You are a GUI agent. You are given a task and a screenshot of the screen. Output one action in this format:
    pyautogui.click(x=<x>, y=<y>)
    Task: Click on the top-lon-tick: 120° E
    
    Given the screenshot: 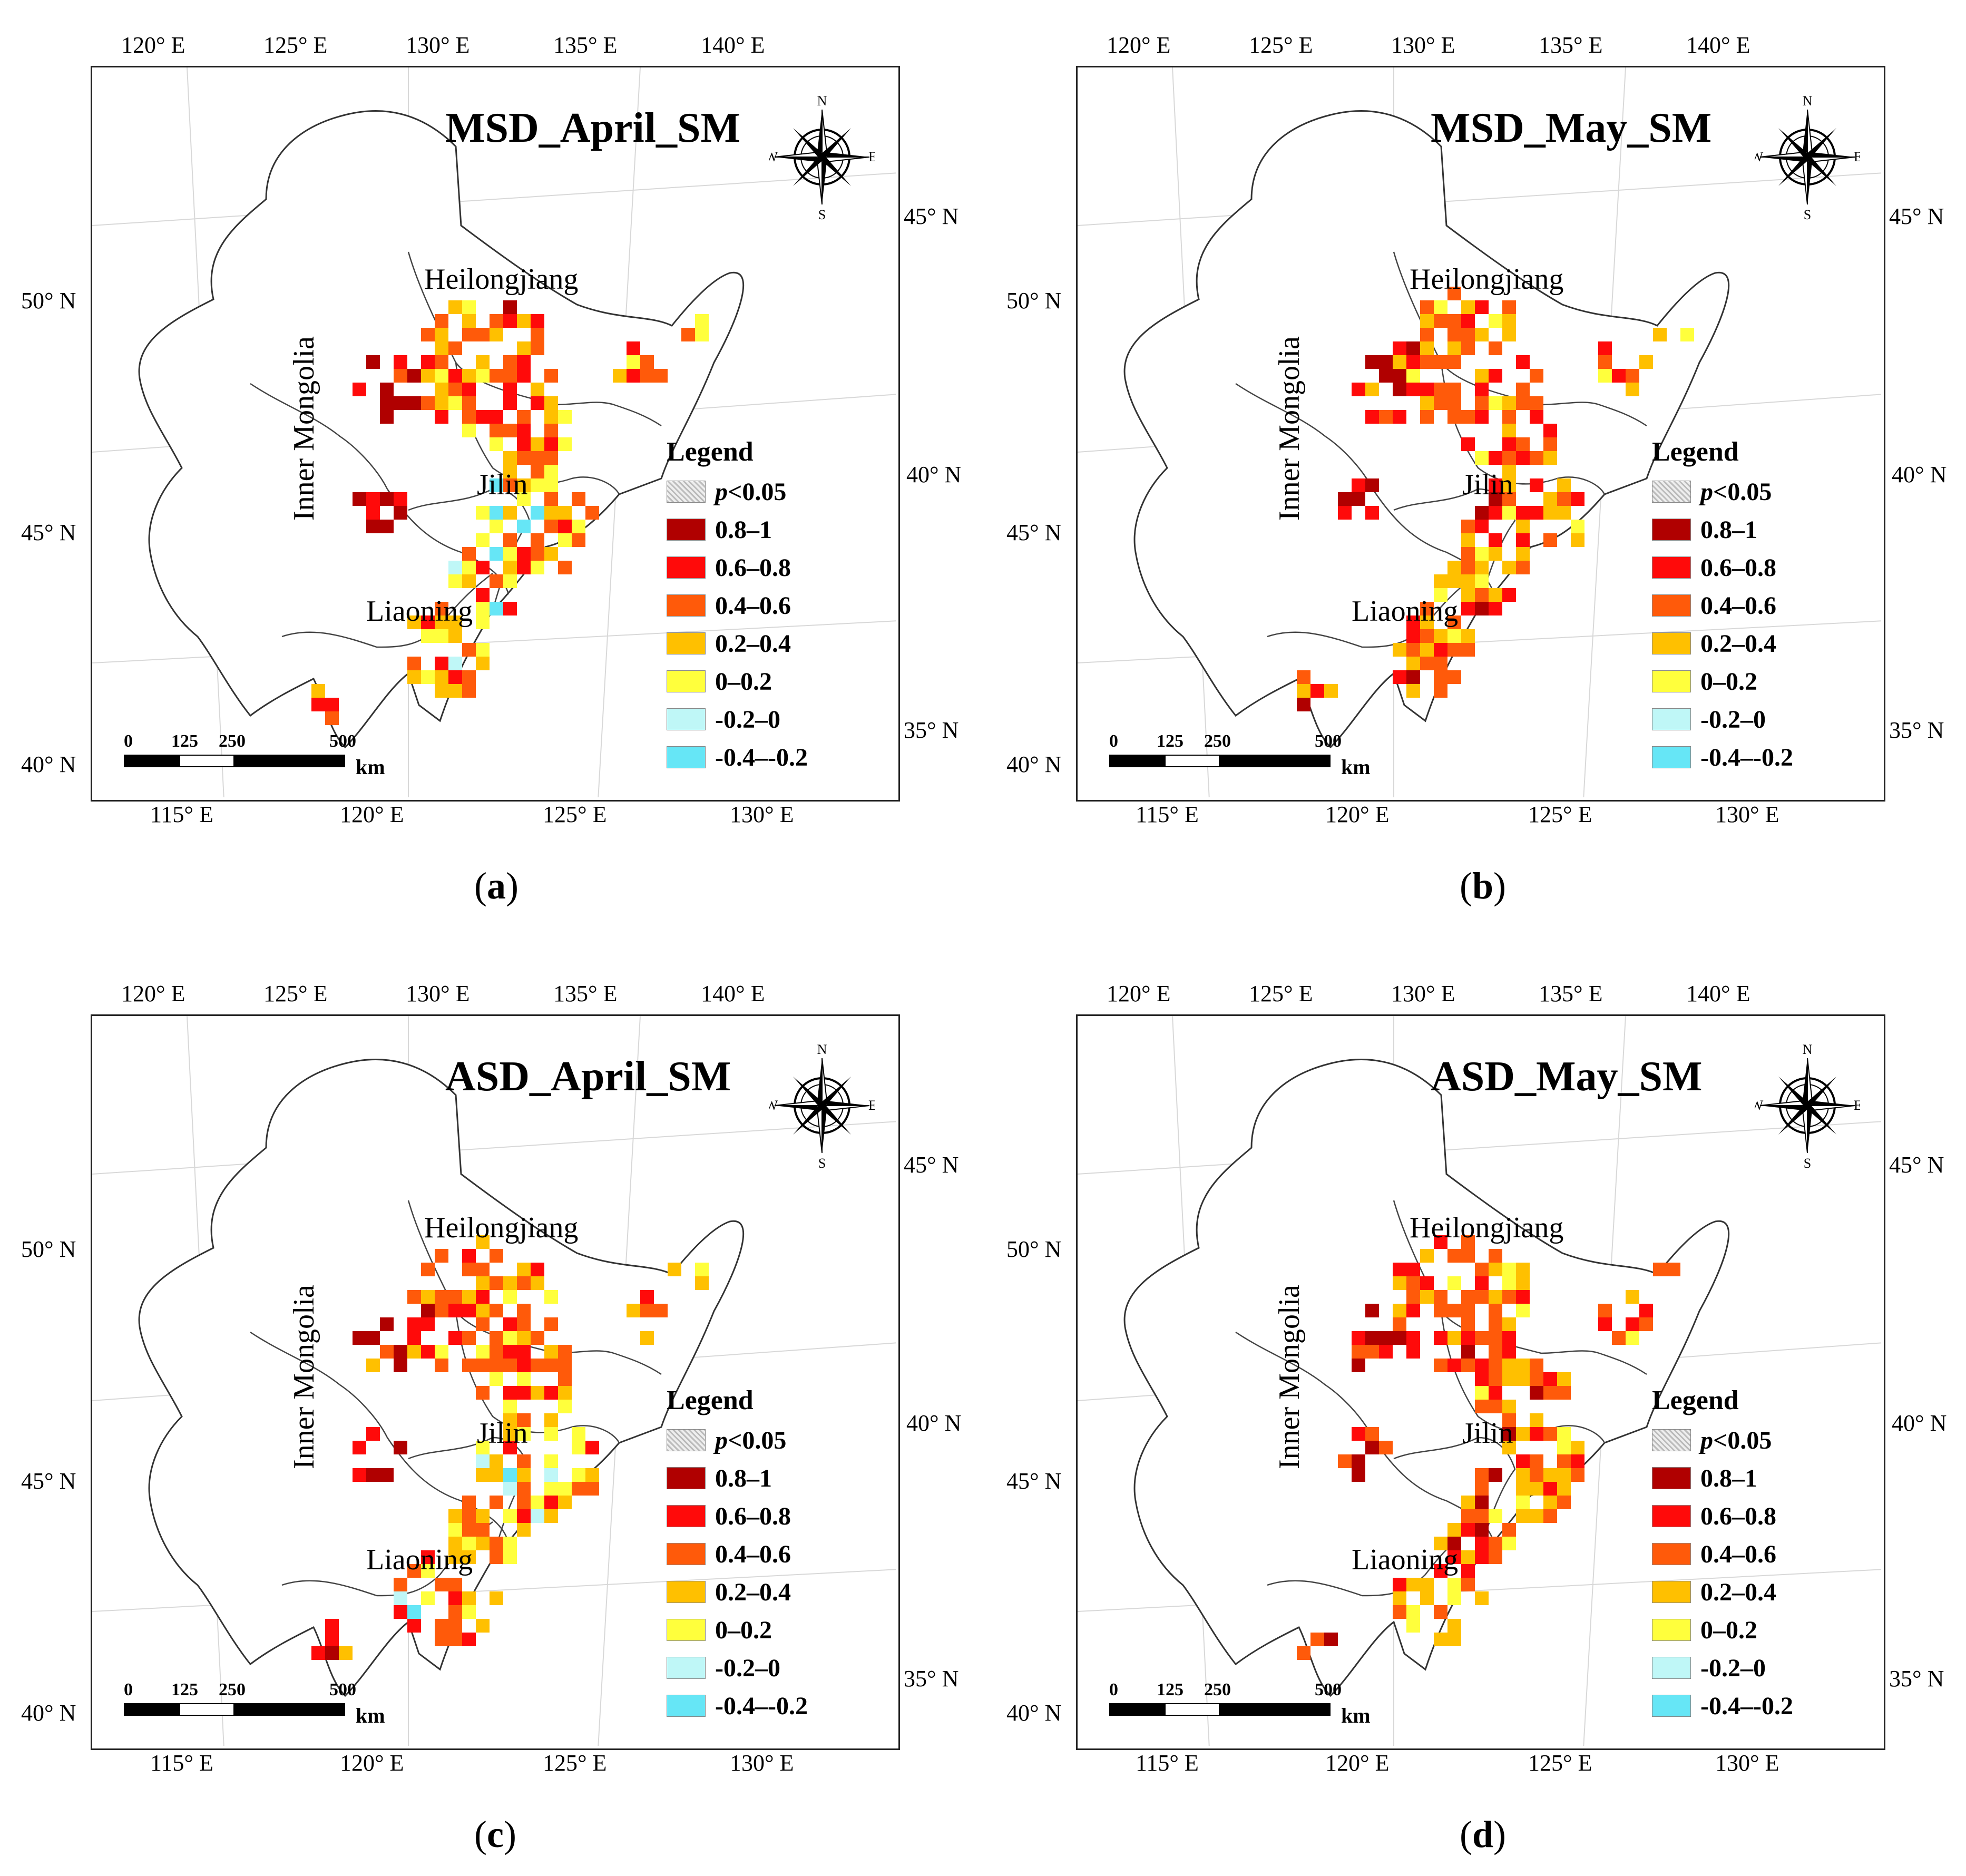 What is the action you would take?
    pyautogui.click(x=1139, y=45)
    